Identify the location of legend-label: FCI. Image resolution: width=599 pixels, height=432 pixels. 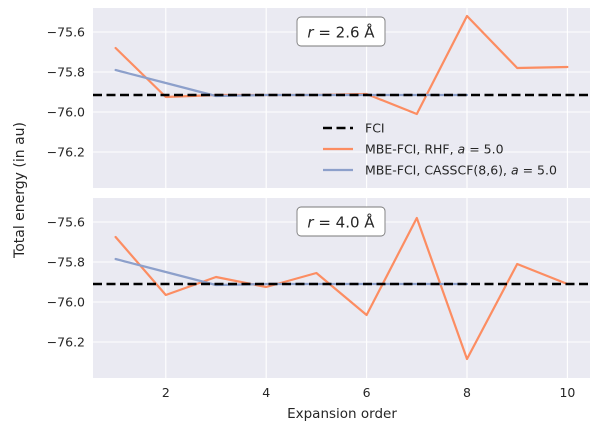
(375, 128).